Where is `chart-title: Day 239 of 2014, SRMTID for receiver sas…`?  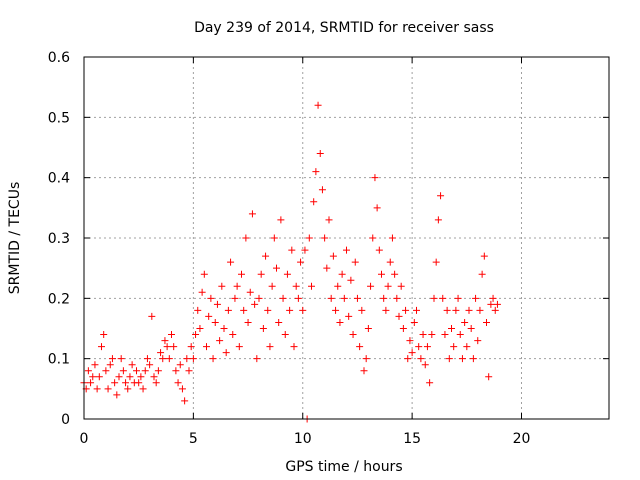 chart-title: Day 239 of 2014, SRMTID for receiver sas… is located at coordinates (344, 28).